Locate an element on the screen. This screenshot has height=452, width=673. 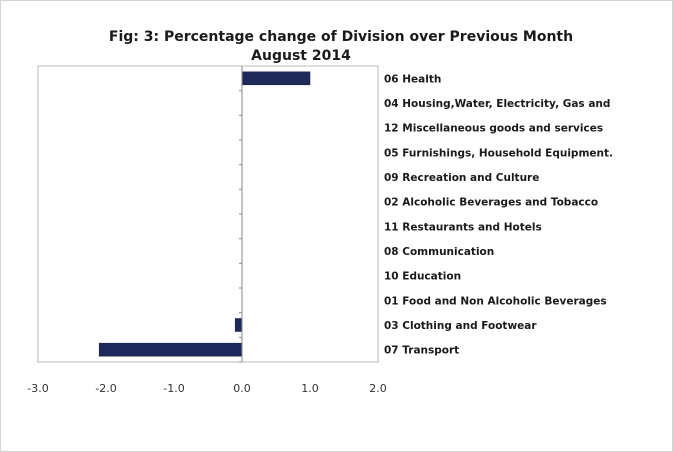
x-tick-label-6: 2.0 is located at coordinates (378, 388).